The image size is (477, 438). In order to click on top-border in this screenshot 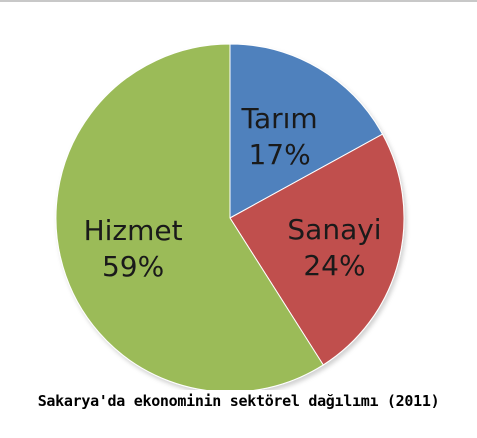, I will do `click(238, 1)`.